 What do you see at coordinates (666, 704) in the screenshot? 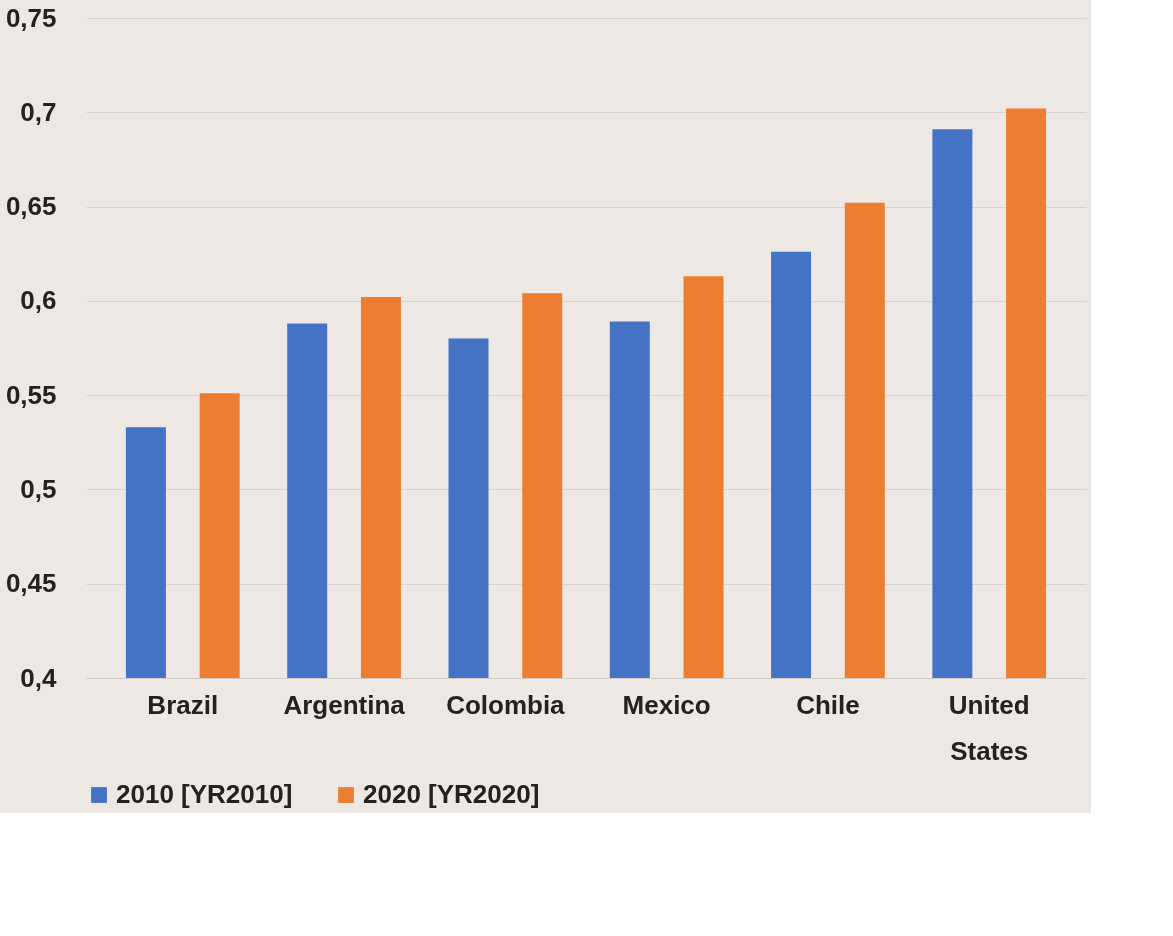
I see `x-tick-label: Mexico` at bounding box center [666, 704].